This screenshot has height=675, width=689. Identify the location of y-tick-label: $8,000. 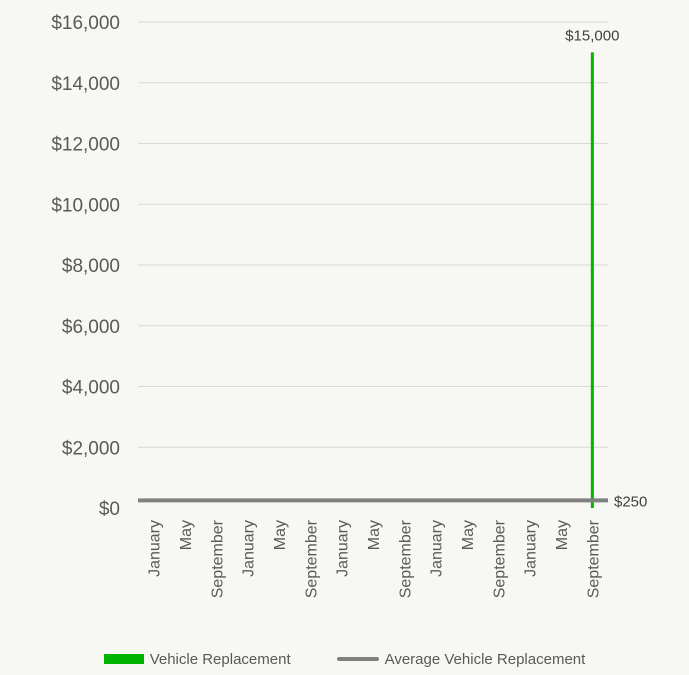
(91, 266).